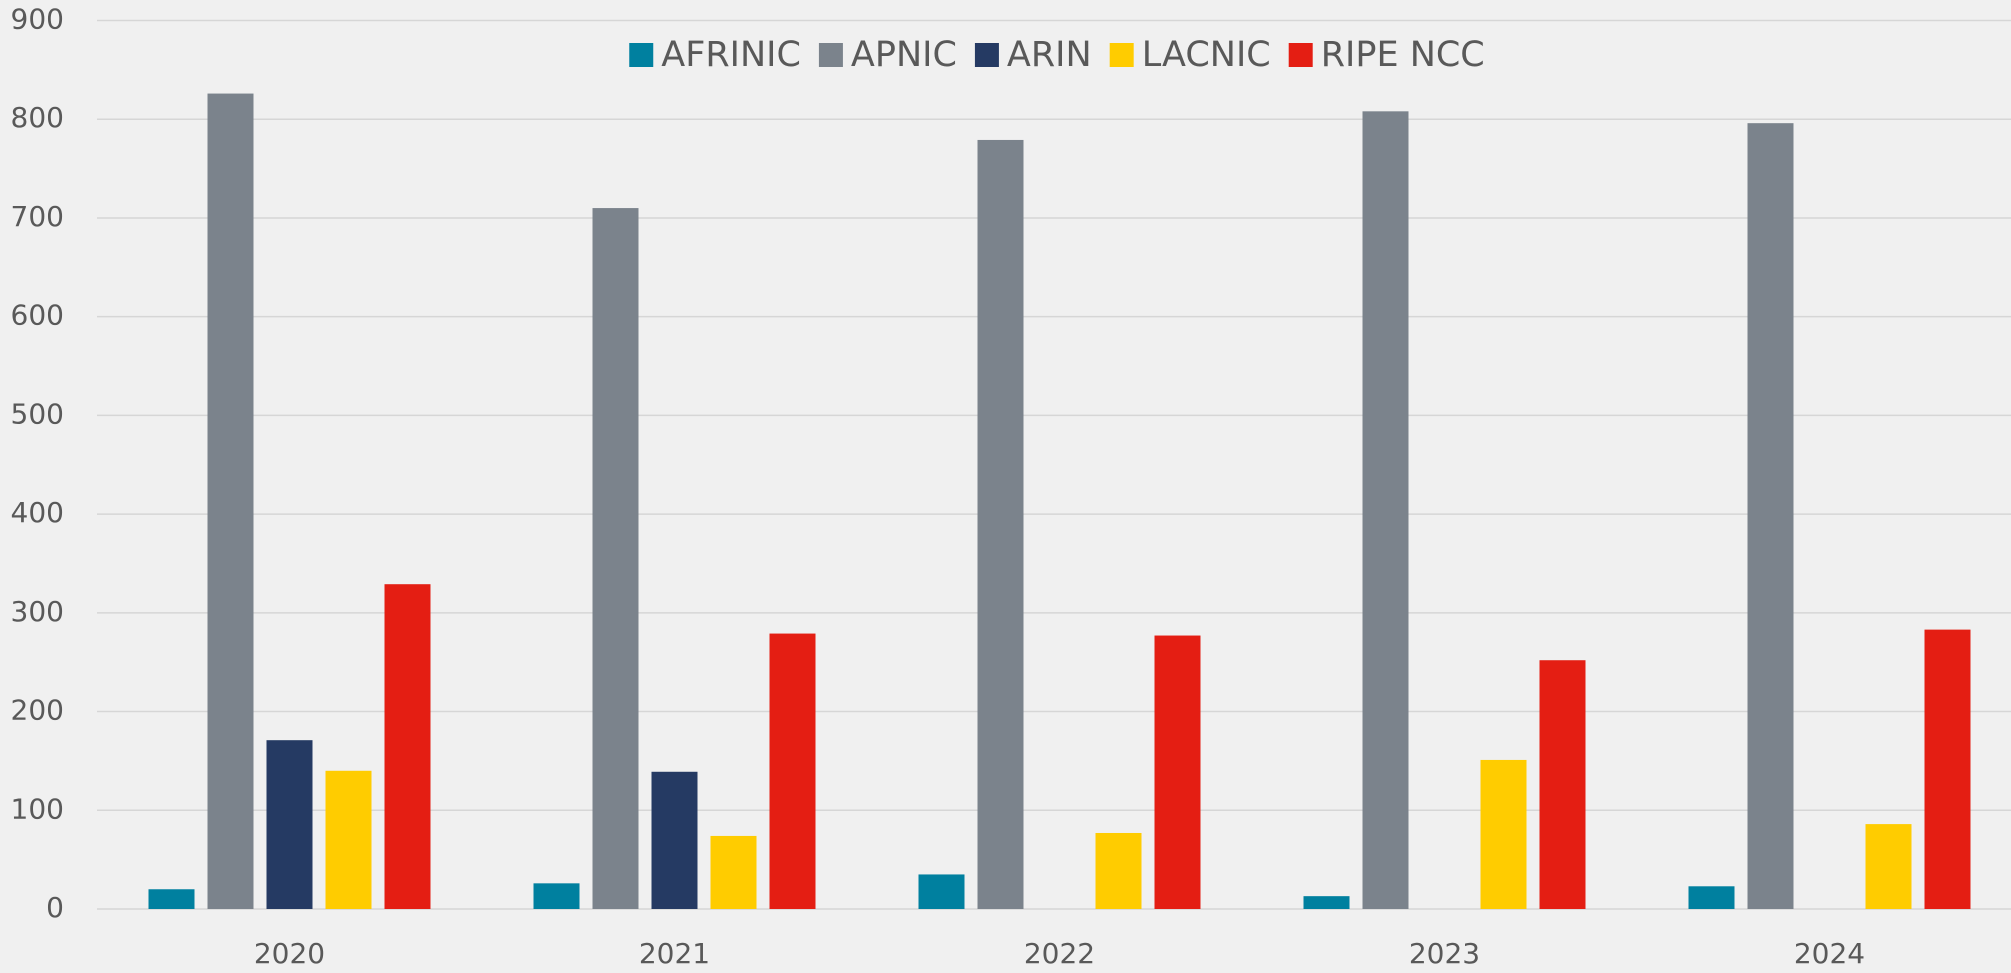 The image size is (2011, 973). Describe the element at coordinates (37, 413) in the screenshot. I see `y-tick-label: 500` at that location.